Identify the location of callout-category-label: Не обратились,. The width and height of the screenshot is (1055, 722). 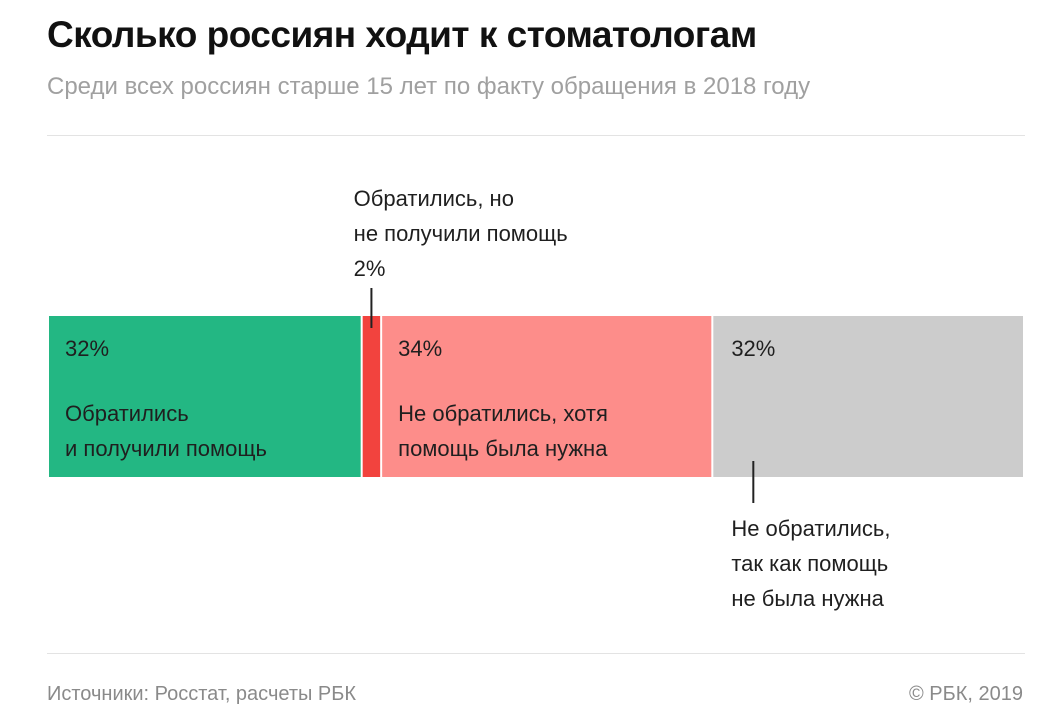
(810, 528).